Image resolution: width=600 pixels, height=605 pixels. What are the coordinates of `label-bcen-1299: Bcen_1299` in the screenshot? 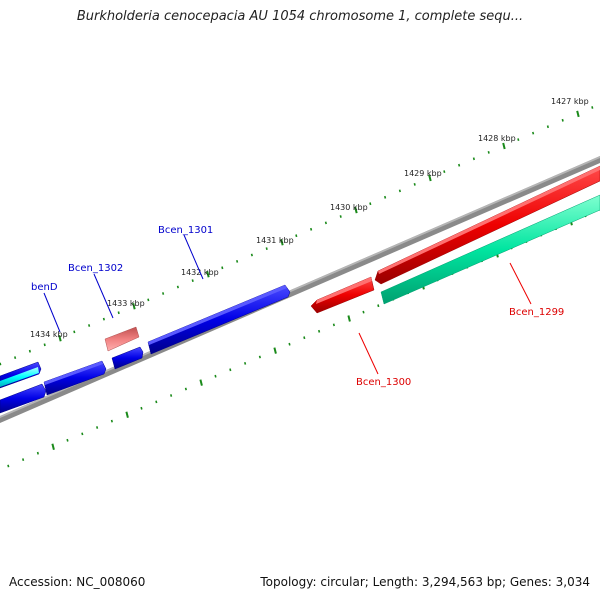 It's located at (536, 312).